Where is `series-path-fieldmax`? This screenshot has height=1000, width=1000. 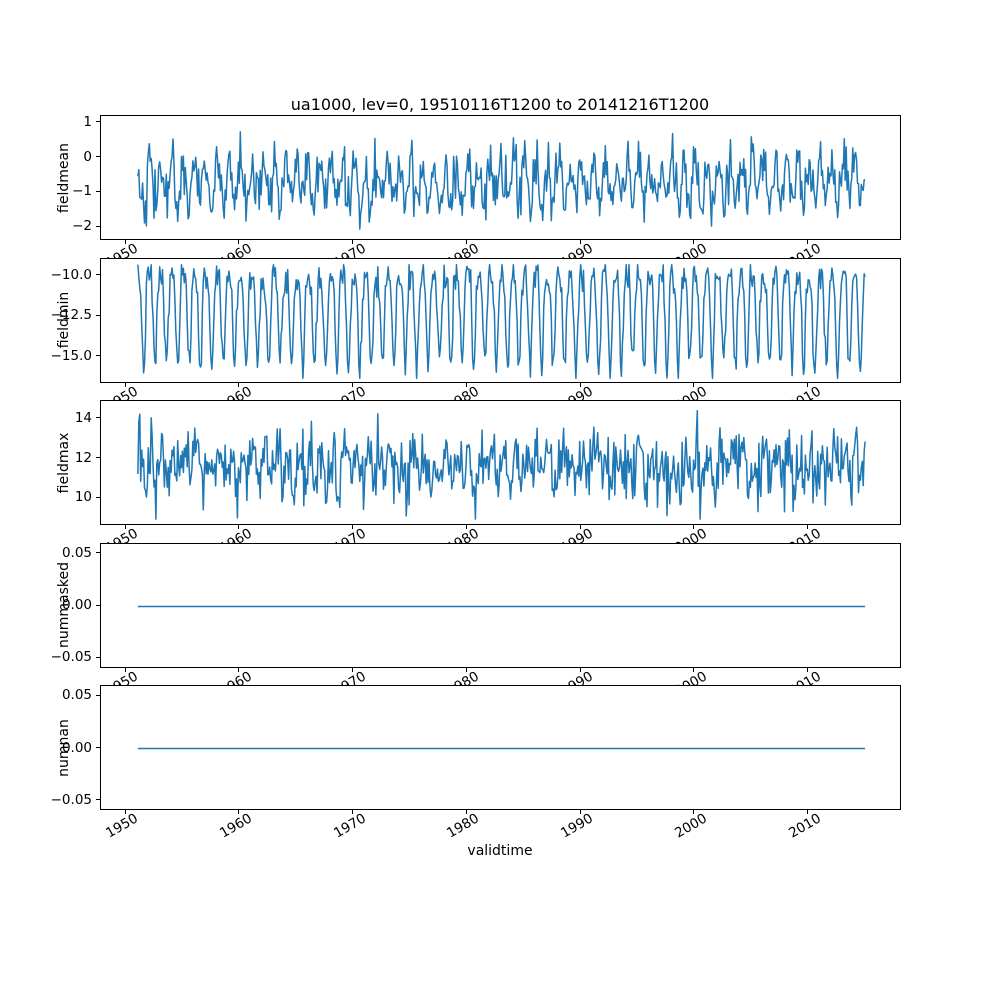
series-path-fieldmax is located at coordinates (501, 464).